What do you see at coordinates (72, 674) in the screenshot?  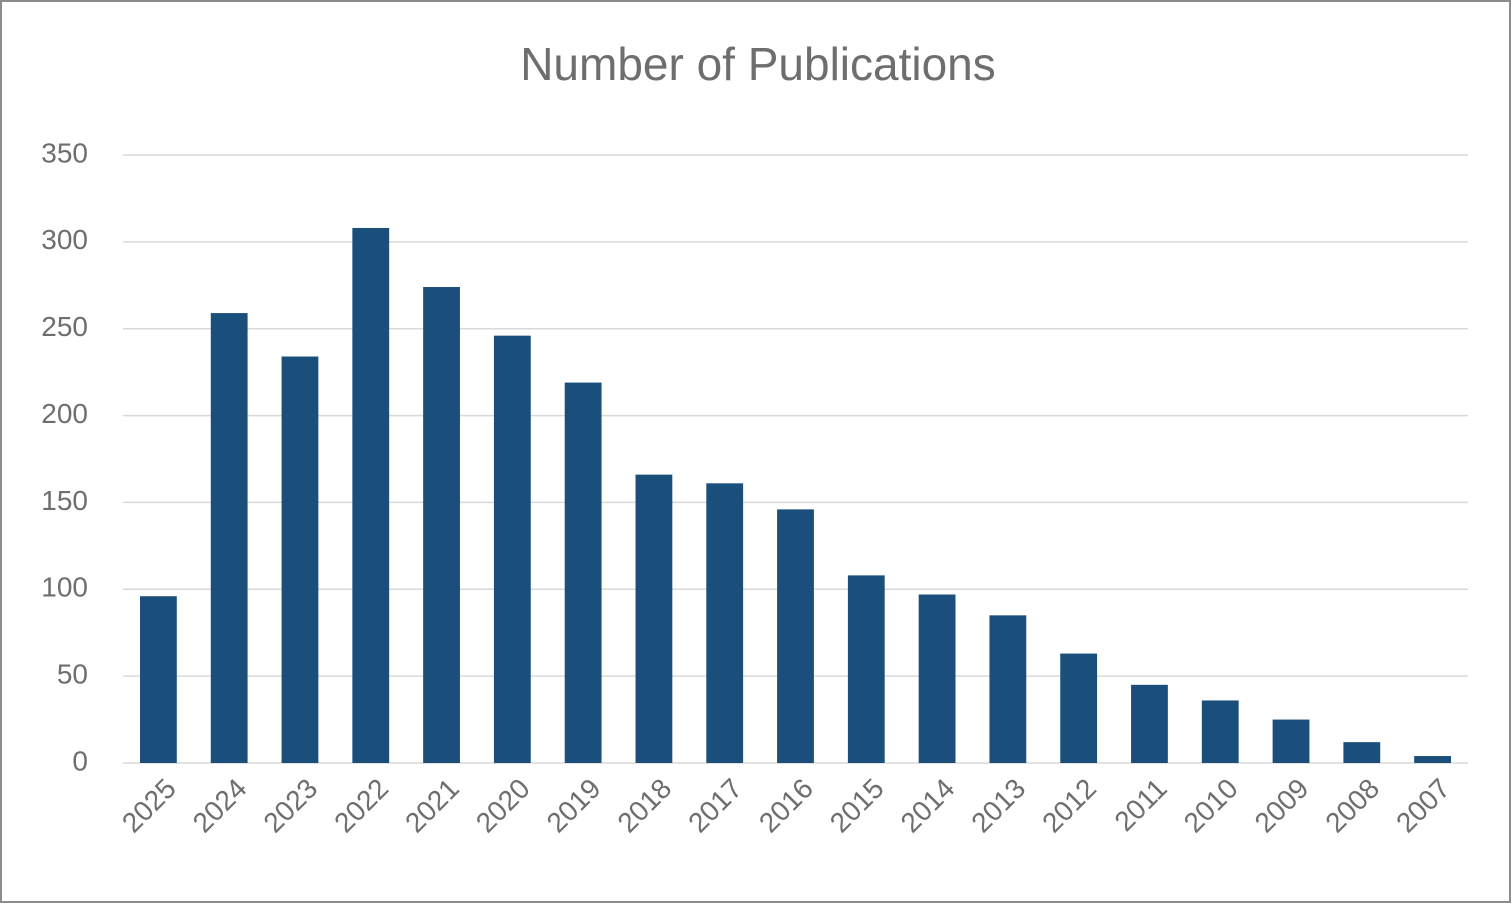 I see `y-tick-label: 50` at bounding box center [72, 674].